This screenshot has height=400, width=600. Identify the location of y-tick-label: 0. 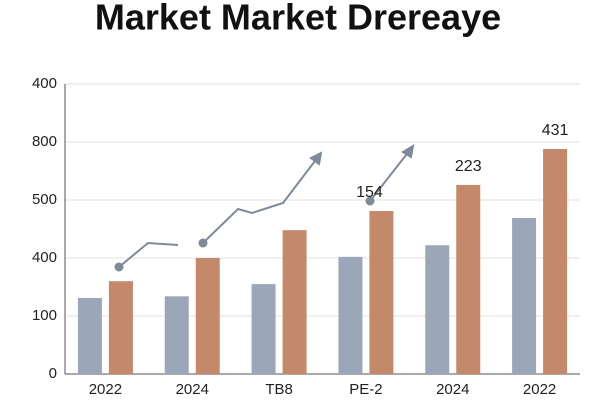
(53, 373).